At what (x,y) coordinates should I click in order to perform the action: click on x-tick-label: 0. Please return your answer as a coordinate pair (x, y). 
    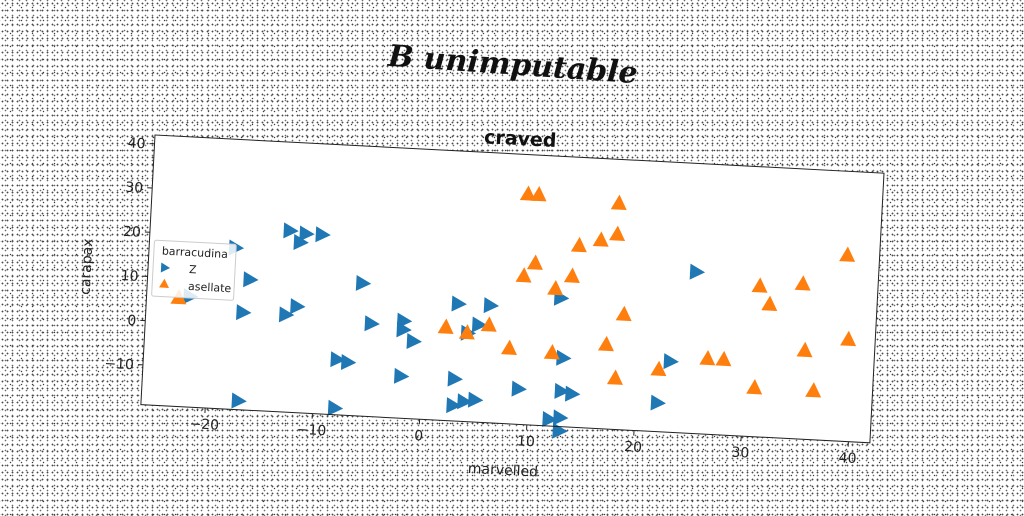
    Looking at the image, I should click on (419, 436).